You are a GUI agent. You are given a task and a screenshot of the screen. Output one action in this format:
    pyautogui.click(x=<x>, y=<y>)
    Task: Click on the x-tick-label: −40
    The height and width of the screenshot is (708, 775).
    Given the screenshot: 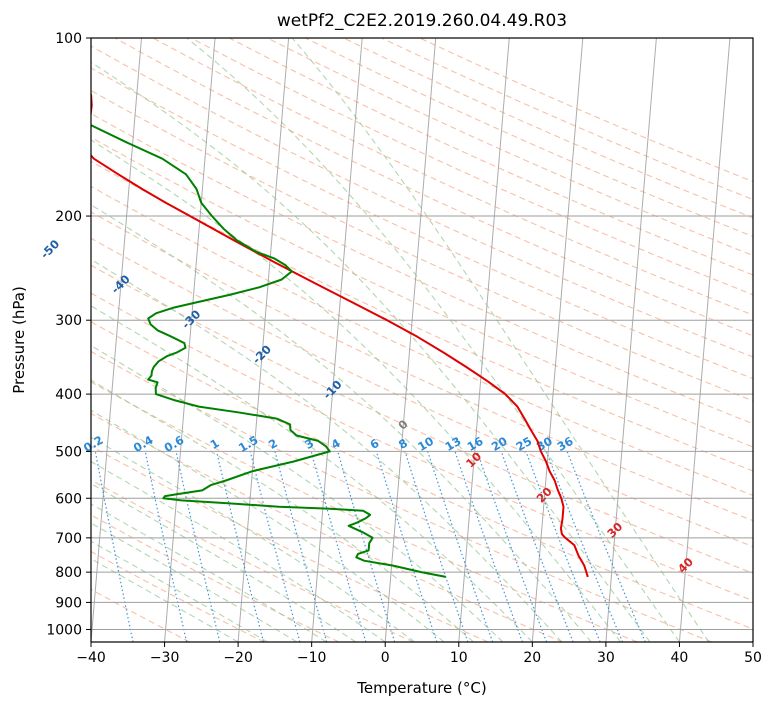 What is the action you would take?
    pyautogui.click(x=91, y=658)
    